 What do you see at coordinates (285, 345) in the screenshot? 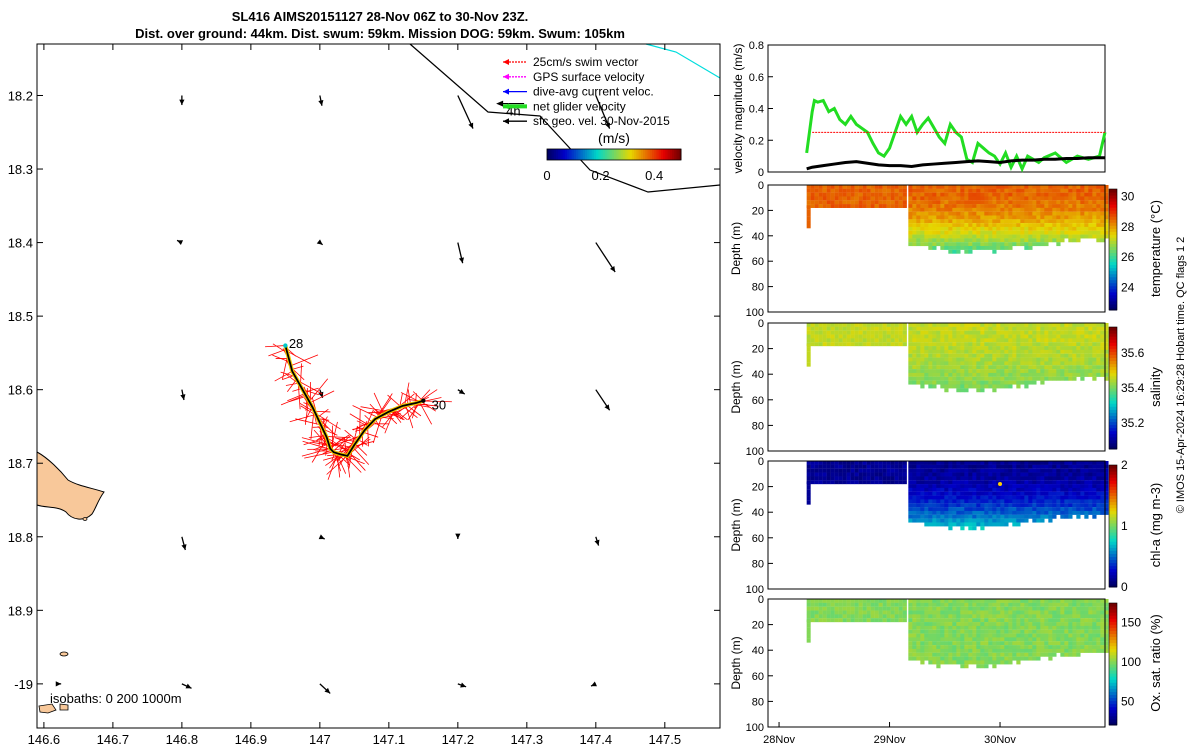
I see `track-start` at bounding box center [285, 345].